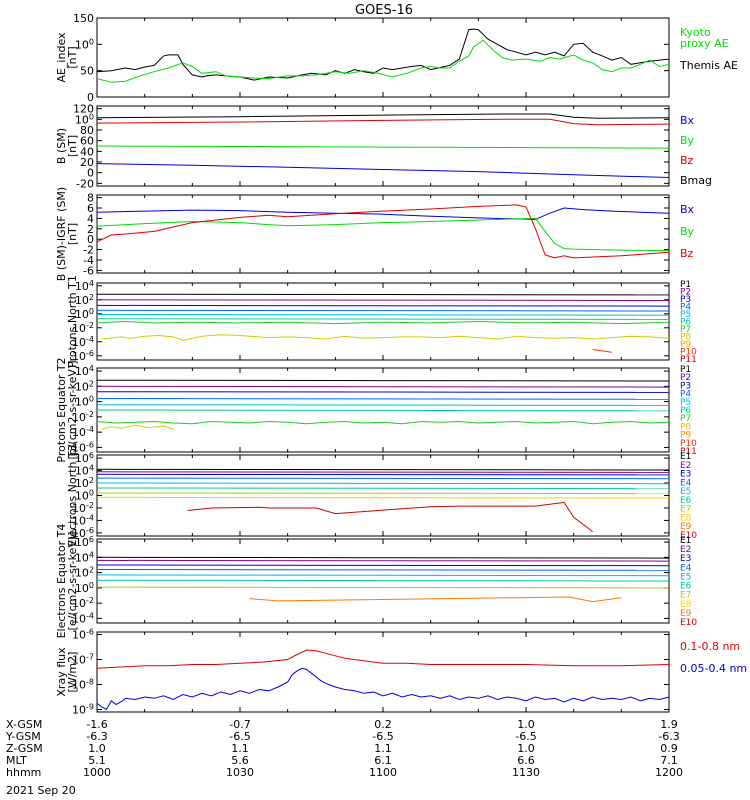 This screenshot has width=750, height=800. Describe the element at coordinates (61, 581) in the screenshot. I see `y-axis-title: Electrons Equator T4` at that location.